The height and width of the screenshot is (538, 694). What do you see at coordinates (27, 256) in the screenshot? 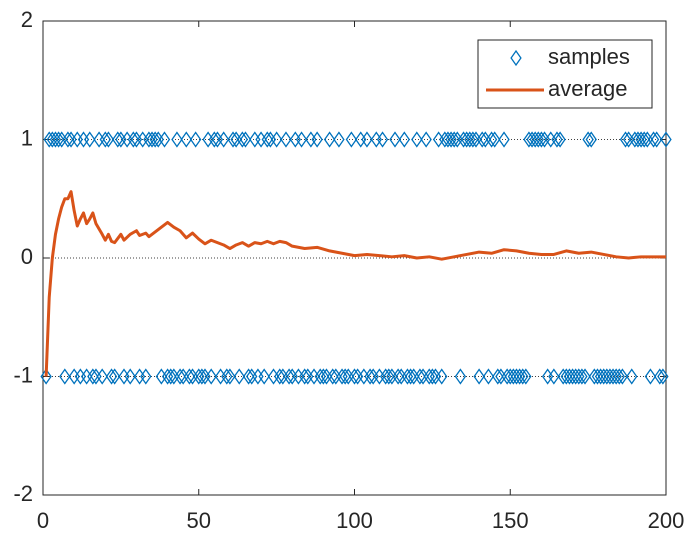
I see `y-tick-label: 0` at bounding box center [27, 256].